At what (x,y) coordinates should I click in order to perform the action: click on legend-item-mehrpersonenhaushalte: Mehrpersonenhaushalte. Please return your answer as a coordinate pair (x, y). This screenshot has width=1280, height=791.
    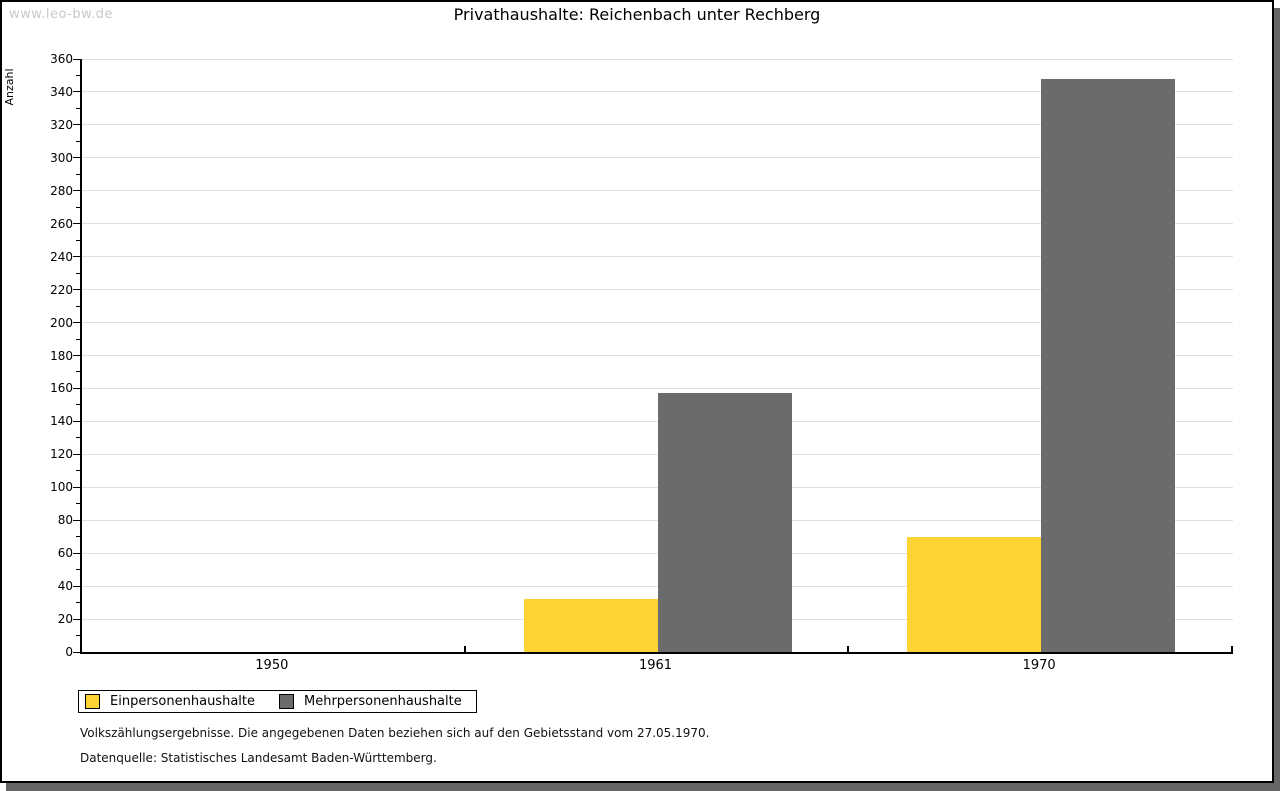
    Looking at the image, I should click on (370, 701).